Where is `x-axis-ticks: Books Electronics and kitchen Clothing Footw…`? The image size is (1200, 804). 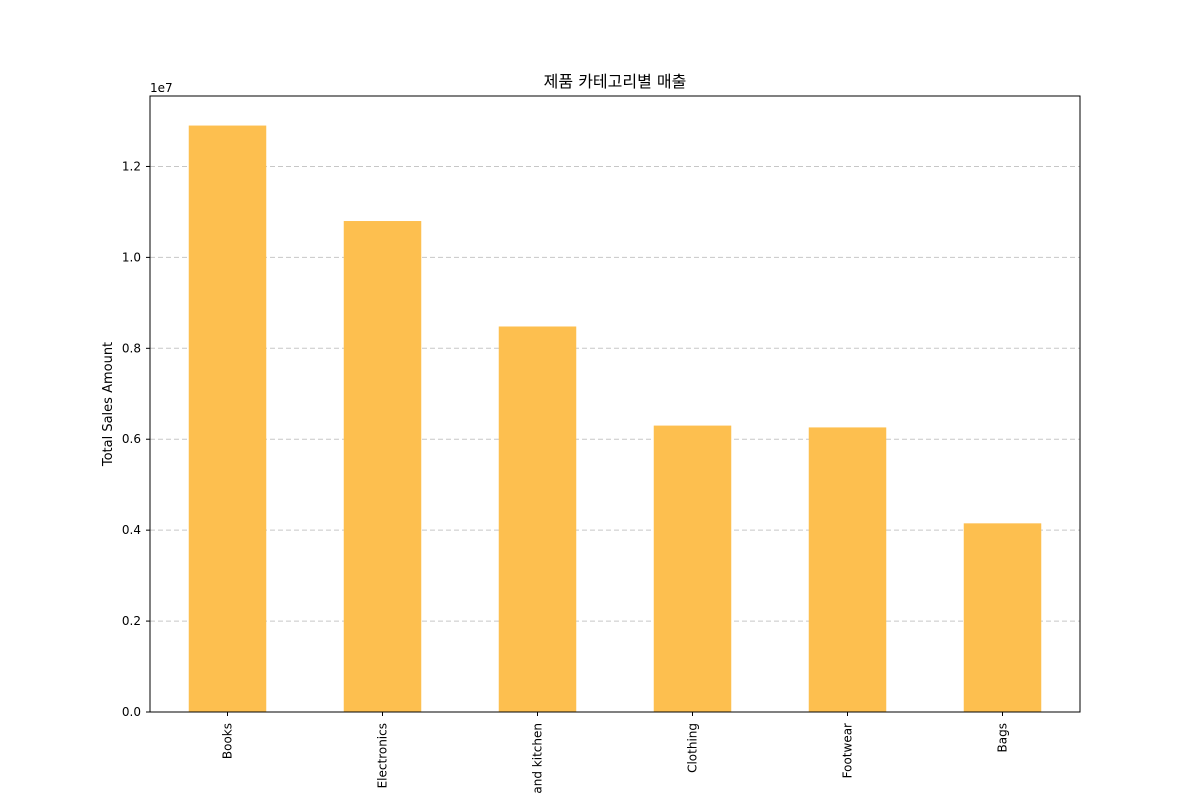
x-axis-ticks: Books Electronics and kitchen Clothing Footw… is located at coordinates (615, 753).